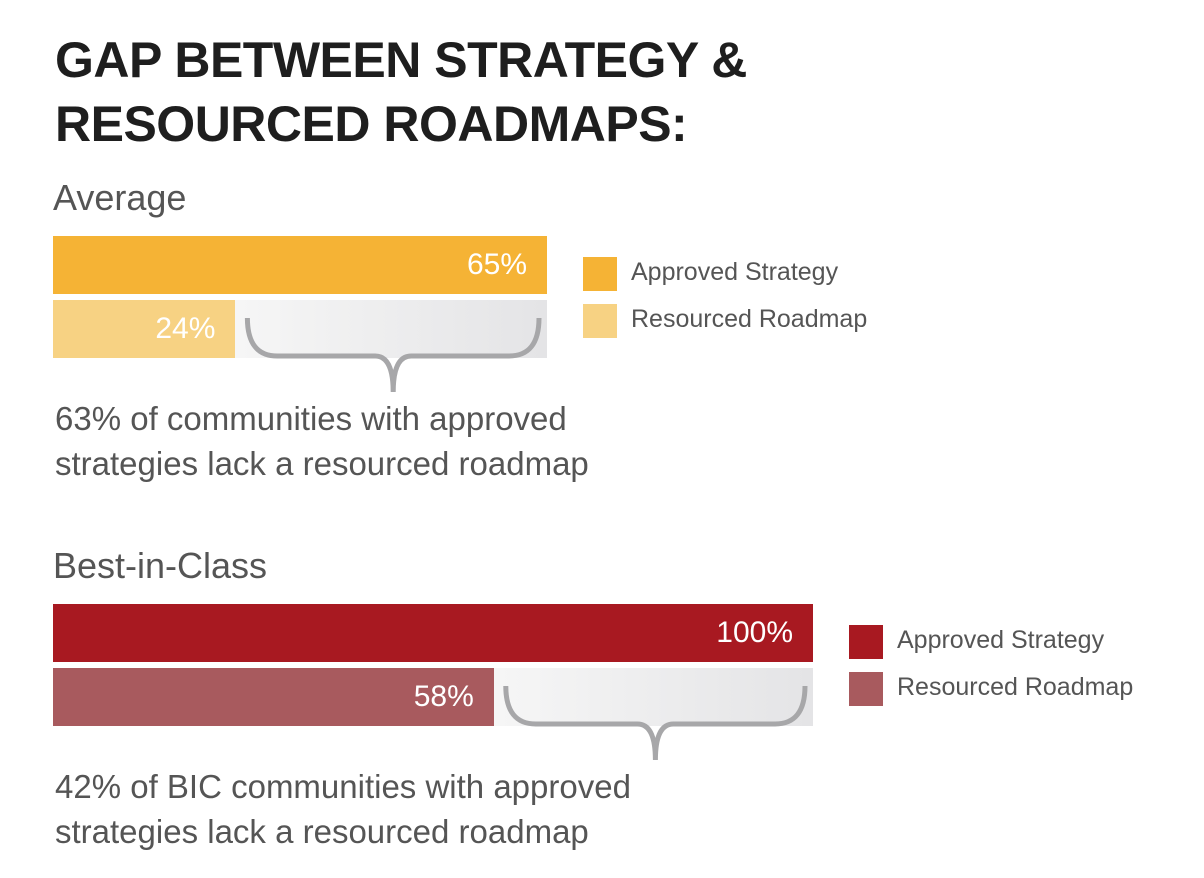 Image resolution: width=1204 pixels, height=878 pixels. I want to click on chart-subtitle: Average, so click(120, 197).